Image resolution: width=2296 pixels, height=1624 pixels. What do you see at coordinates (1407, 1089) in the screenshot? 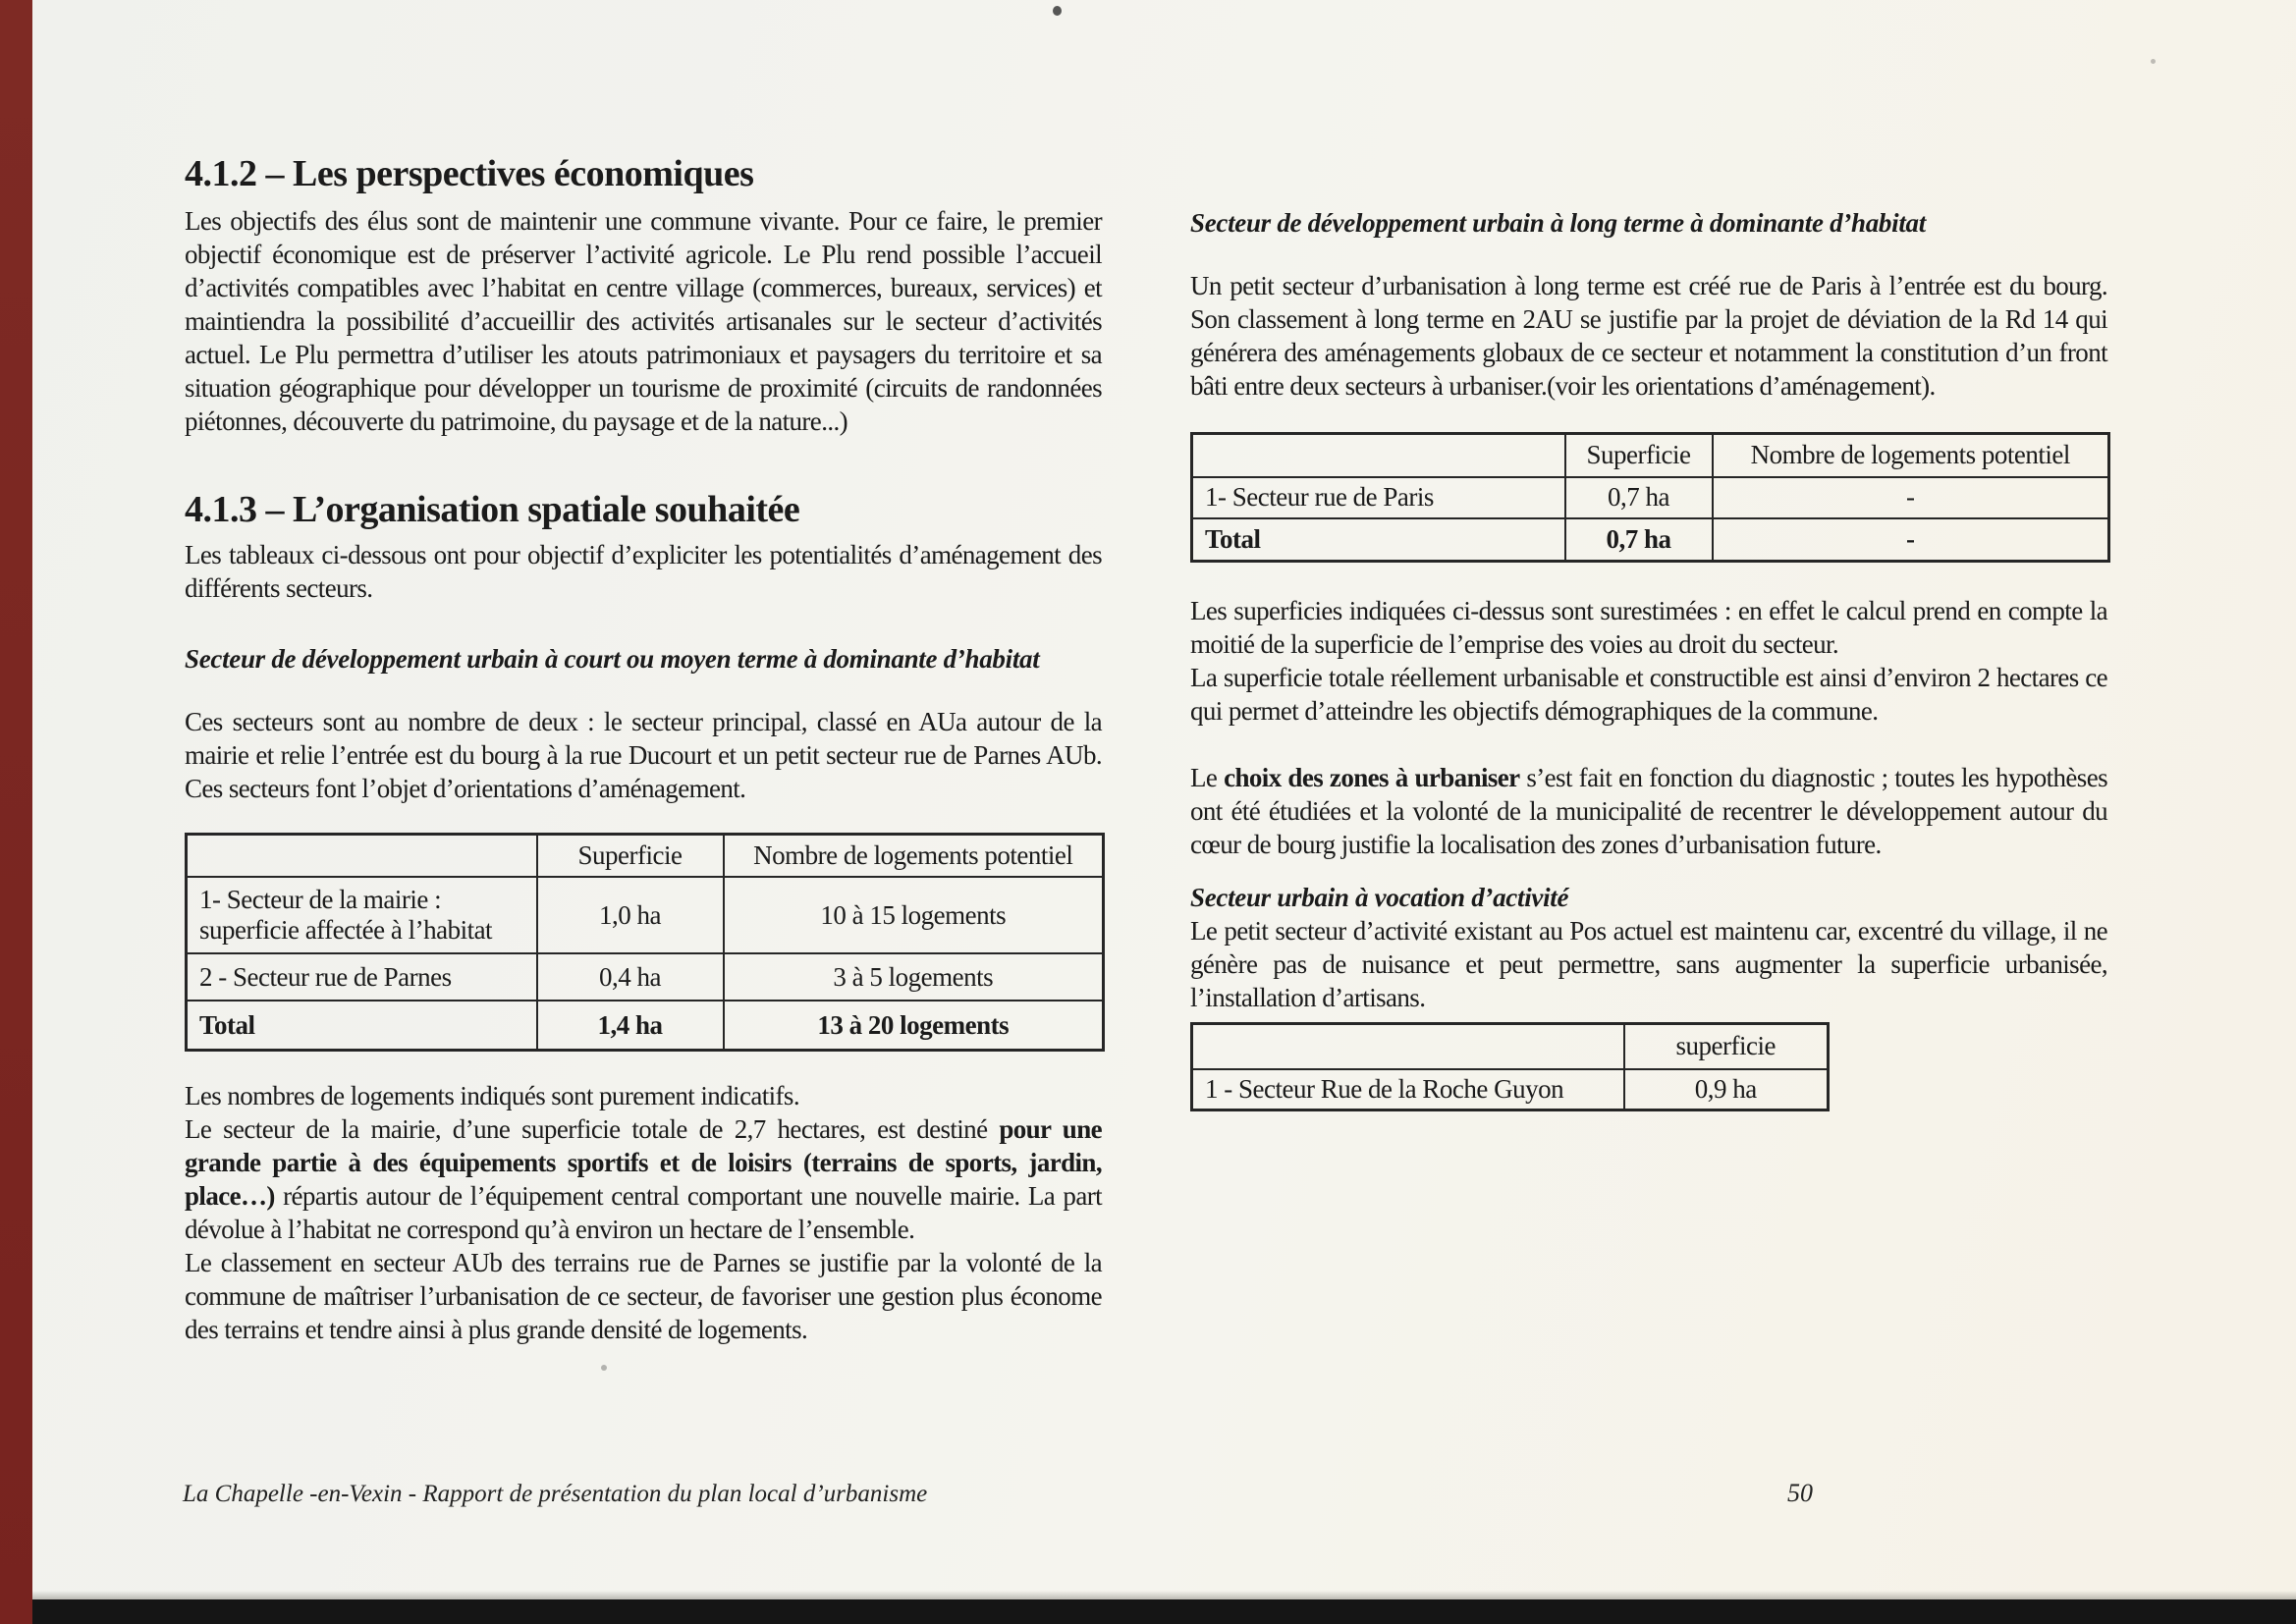
I see `table-cell: 1 - Secteur Rue de la Roche Guyon` at bounding box center [1407, 1089].